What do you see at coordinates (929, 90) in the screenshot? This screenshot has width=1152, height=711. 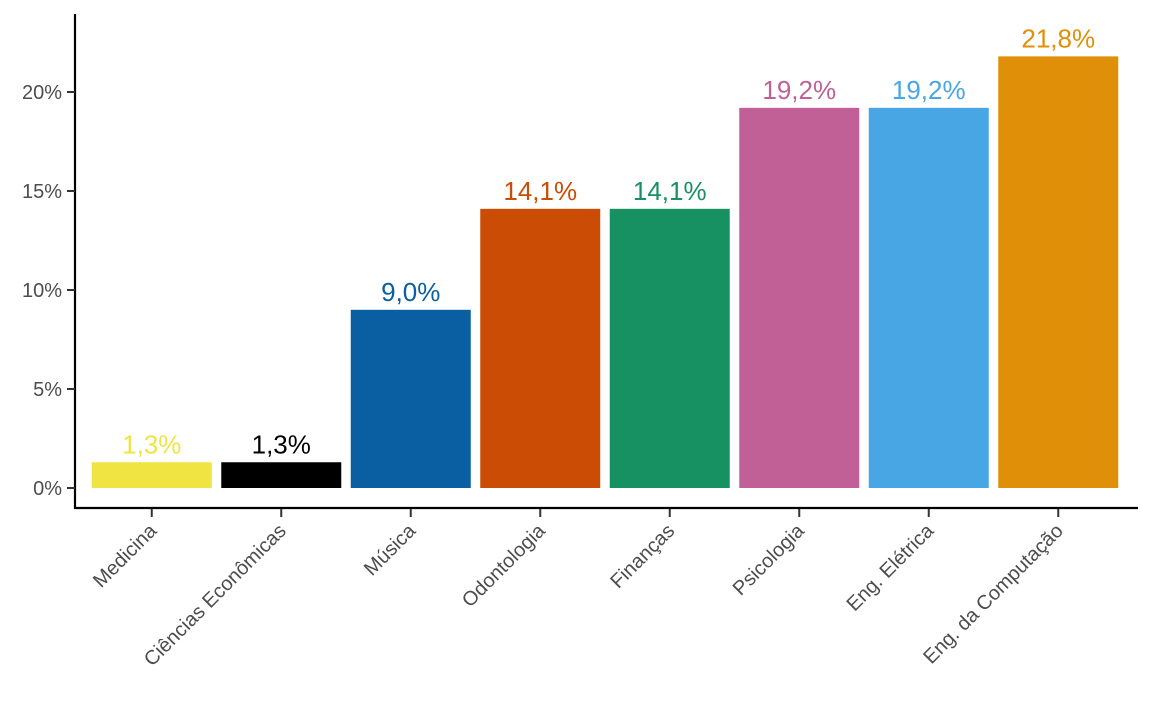 I see `data-label-6: 19,2%` at bounding box center [929, 90].